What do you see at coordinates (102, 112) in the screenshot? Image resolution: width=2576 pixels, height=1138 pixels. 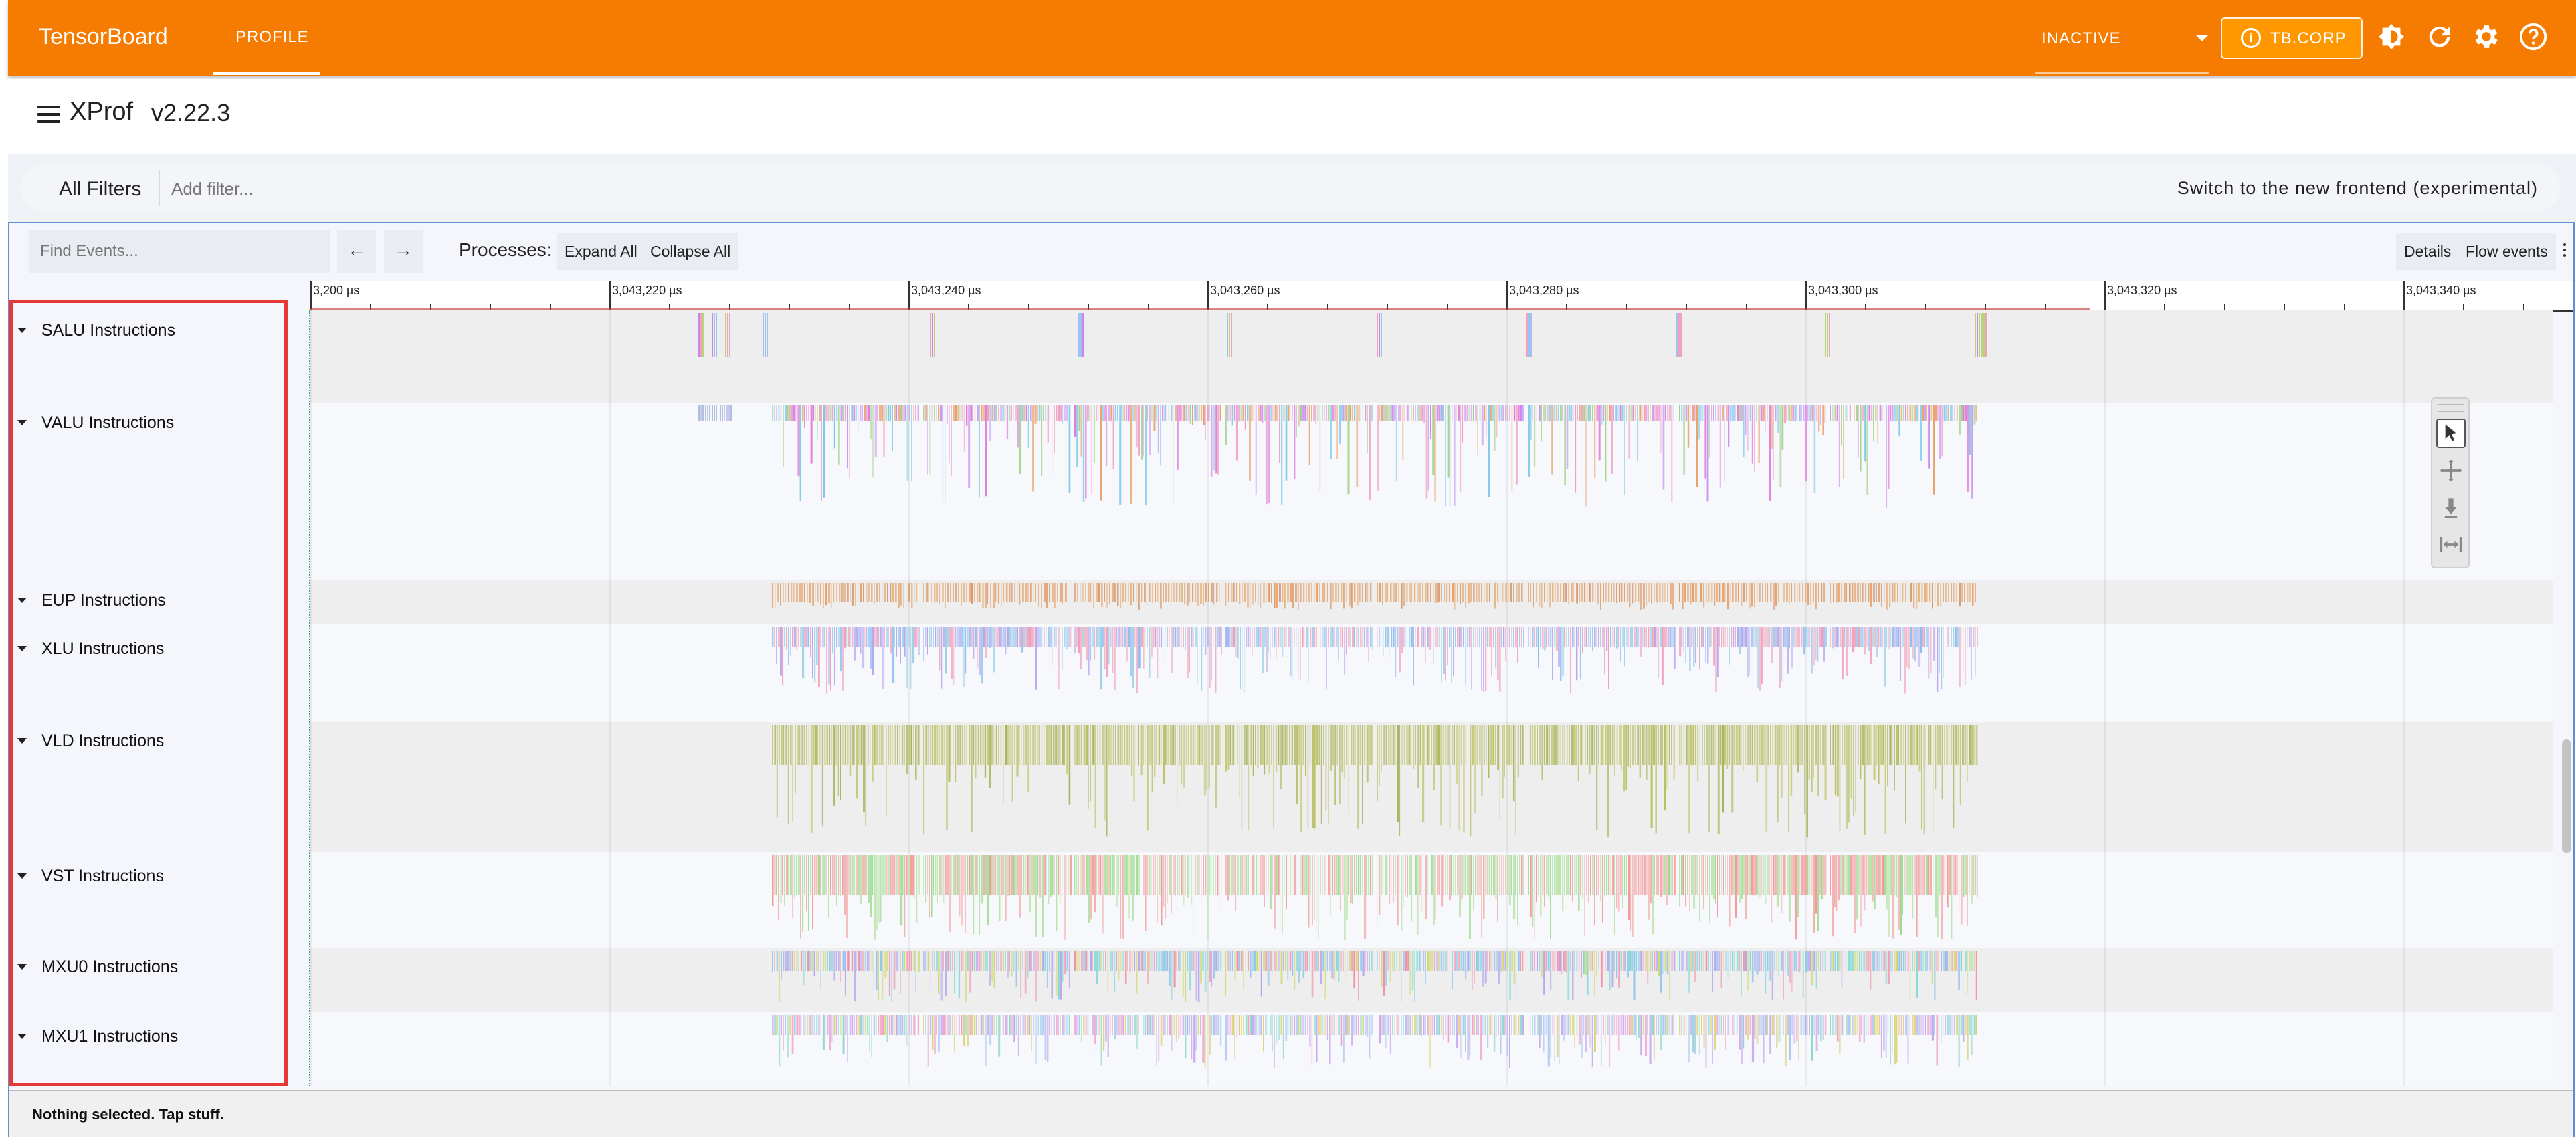 I see `app-title: XProf` at bounding box center [102, 112].